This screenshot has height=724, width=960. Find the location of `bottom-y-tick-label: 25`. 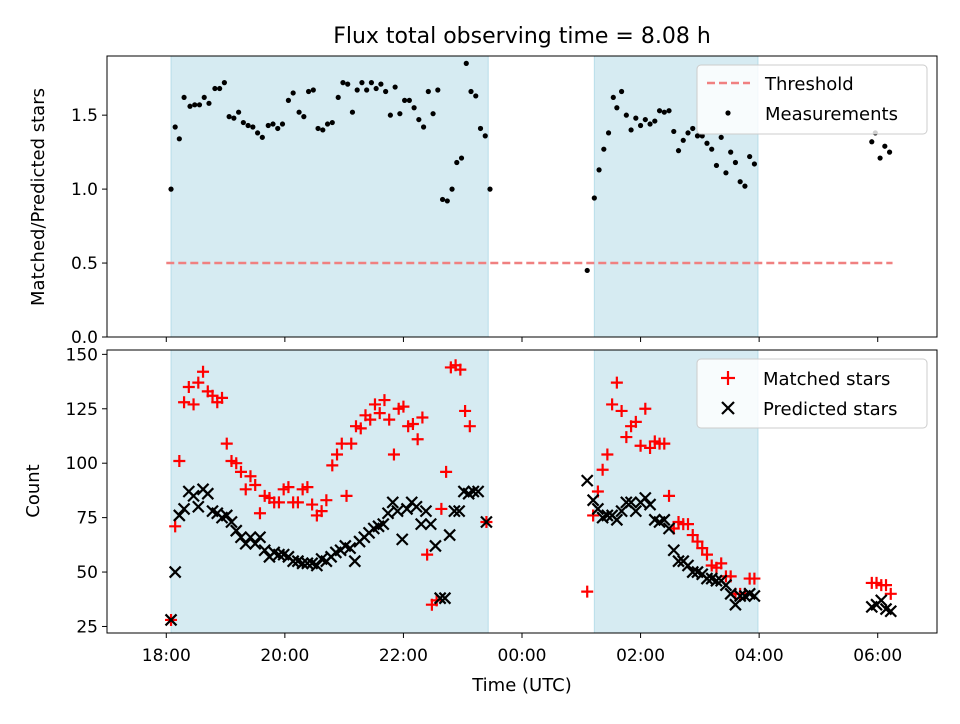

bottom-y-tick-label: 25 is located at coordinates (87, 627).